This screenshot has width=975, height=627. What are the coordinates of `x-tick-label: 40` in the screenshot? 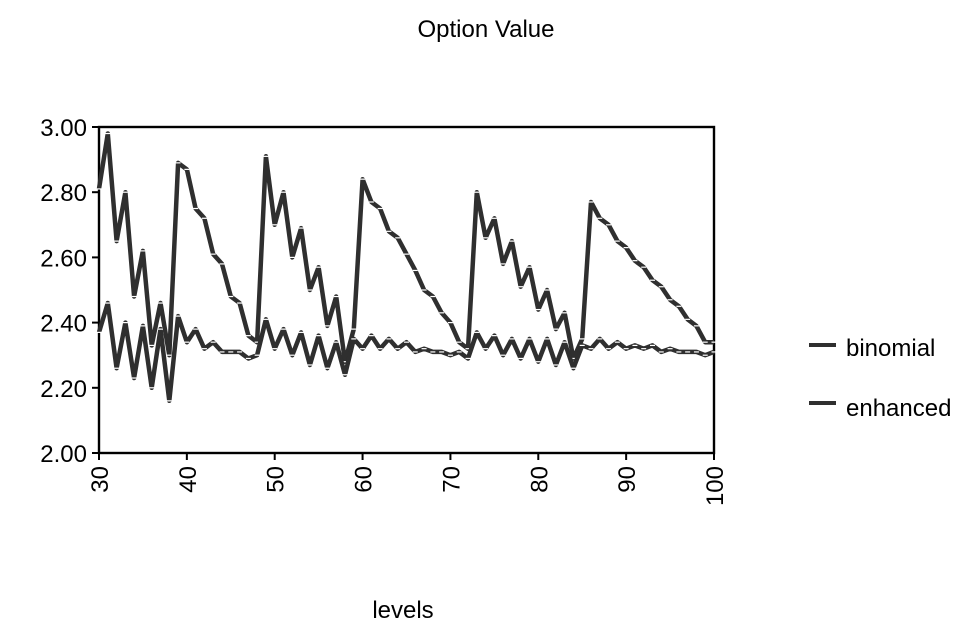 It's located at (188, 479).